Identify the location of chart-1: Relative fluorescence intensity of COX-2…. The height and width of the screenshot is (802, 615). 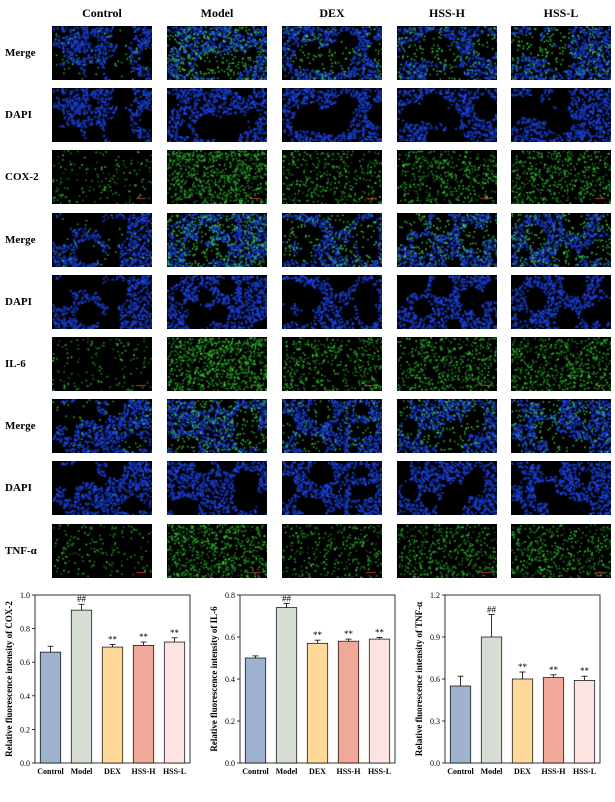
(102, 693).